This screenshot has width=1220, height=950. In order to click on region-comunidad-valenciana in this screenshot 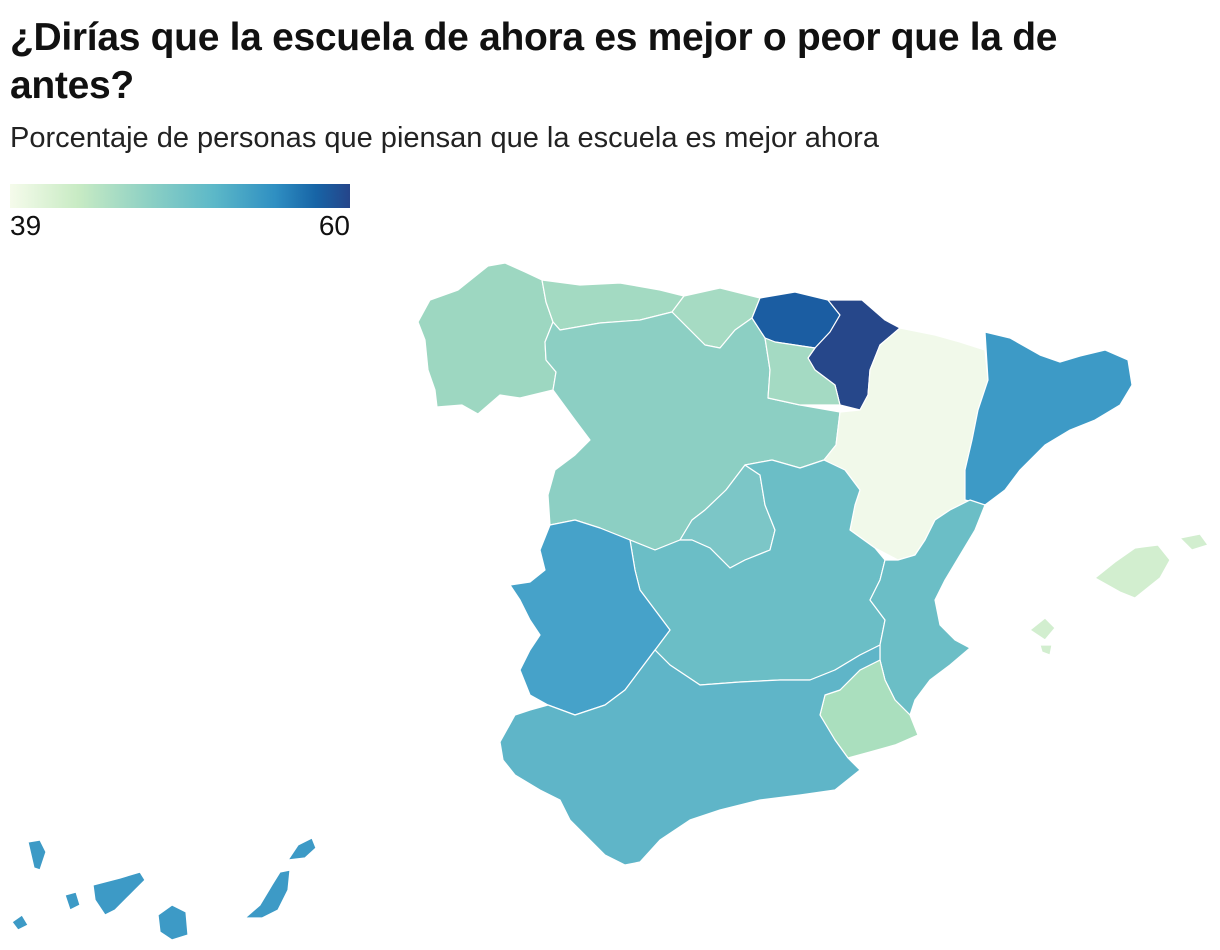, I will do `click(927, 607)`.